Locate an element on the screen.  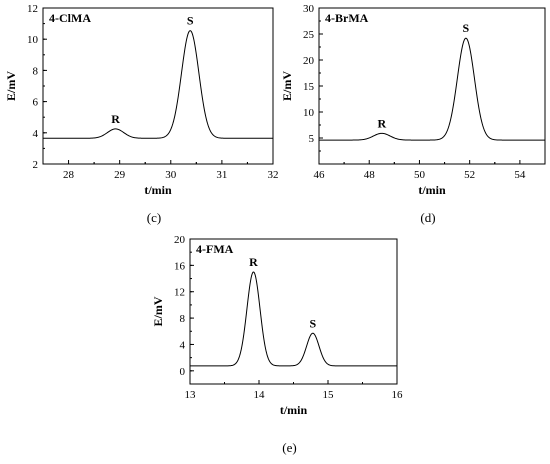
x-tick-label: 31 is located at coordinates (221, 175).